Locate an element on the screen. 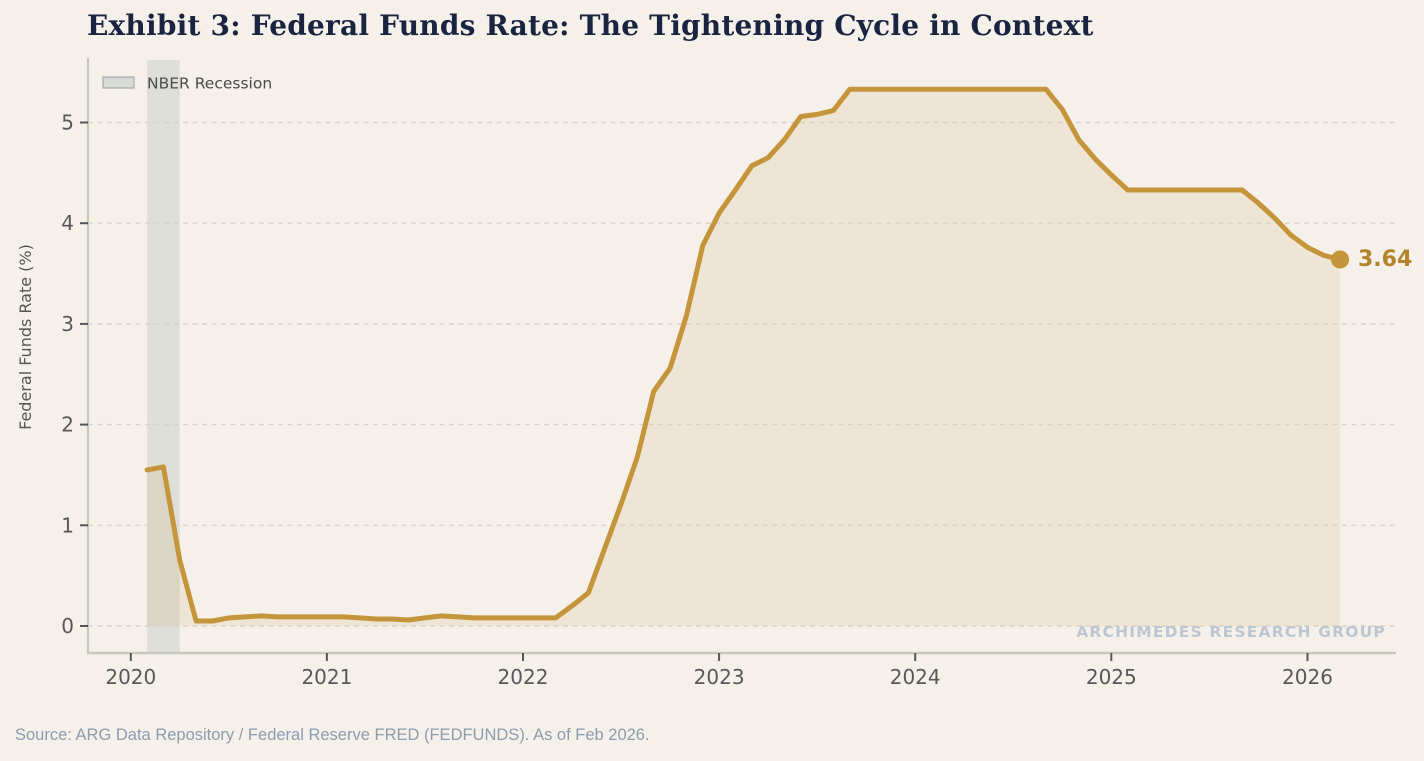  x-tick-label: 2025 is located at coordinates (1111, 677).